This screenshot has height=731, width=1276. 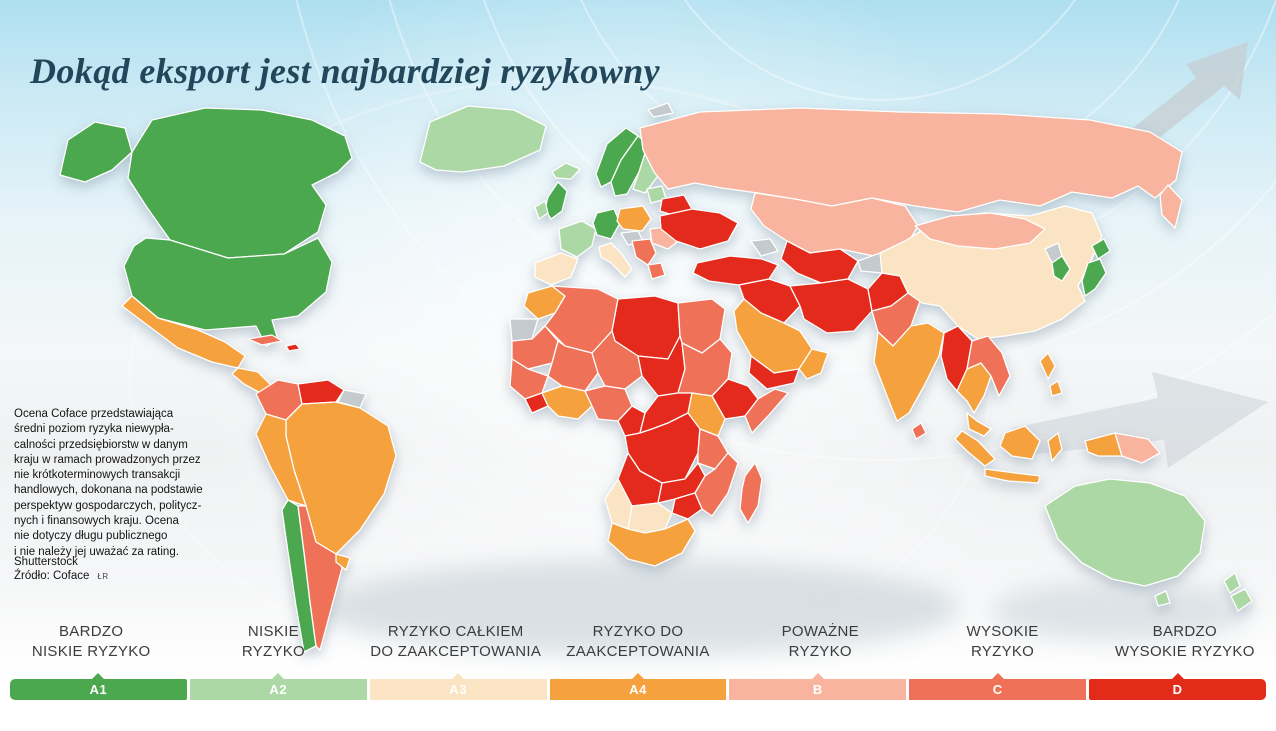 I want to click on country-venezuela, so click(x=321, y=392).